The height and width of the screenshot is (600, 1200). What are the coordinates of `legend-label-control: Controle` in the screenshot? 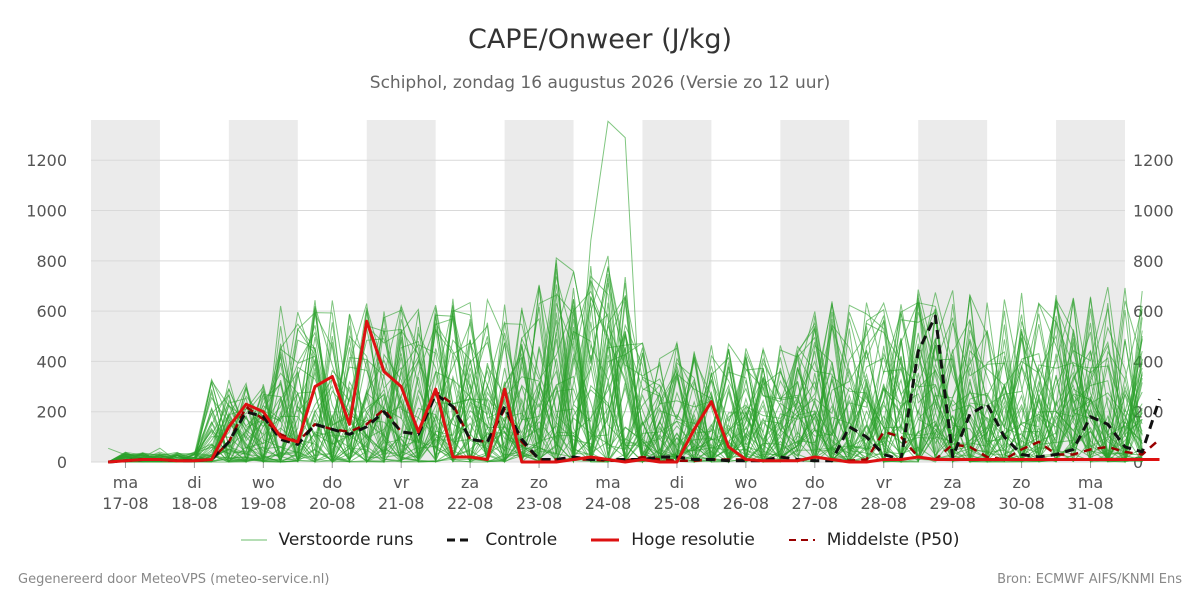 It's located at (521, 540).